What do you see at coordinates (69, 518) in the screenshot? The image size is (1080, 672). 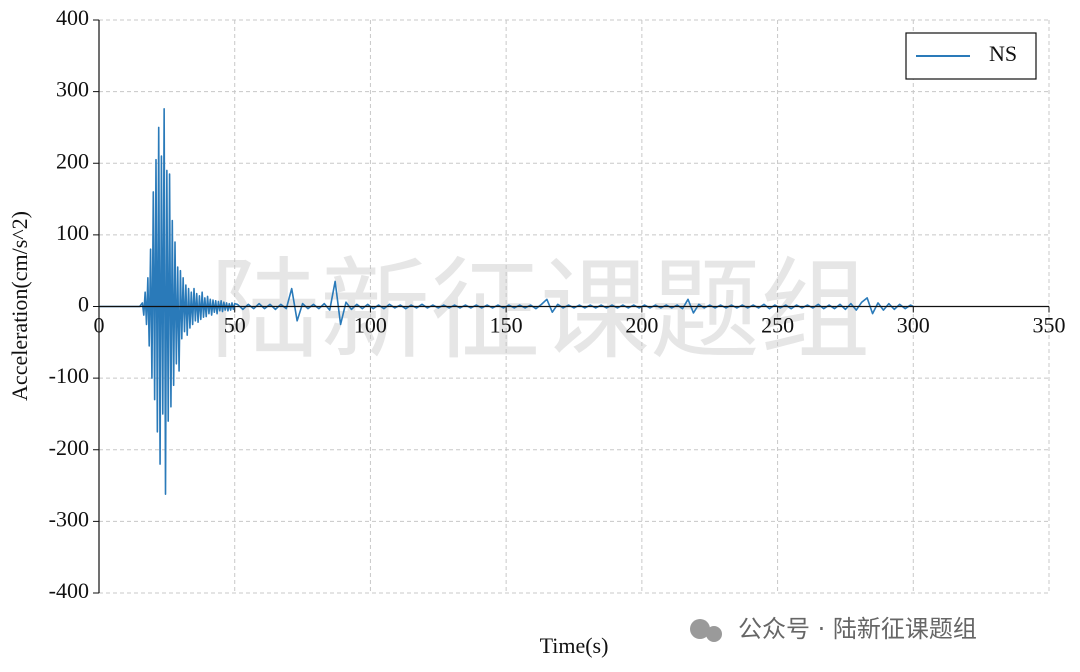 I see `y-tick-label: -300` at bounding box center [69, 518].